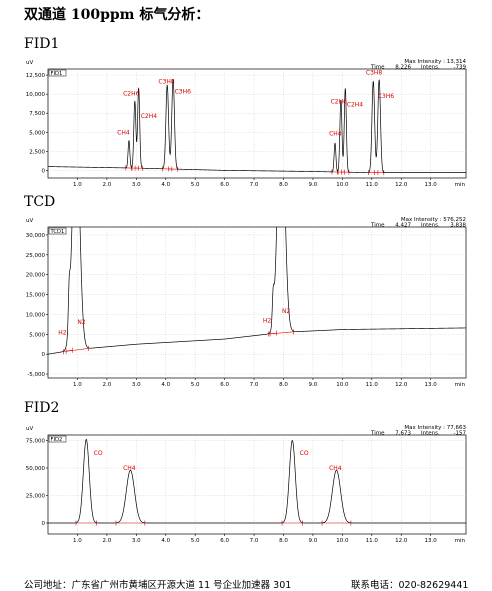 This screenshot has height=591, width=492. What do you see at coordinates (409, 584) in the screenshot?
I see `company-phone: 联系电话：020-82629441` at bounding box center [409, 584].